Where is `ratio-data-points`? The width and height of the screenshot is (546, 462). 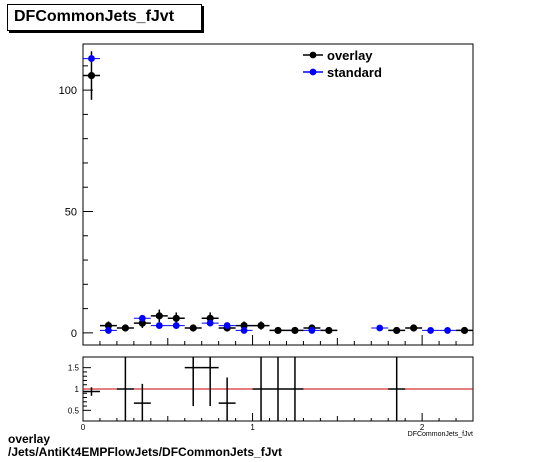
ratio-data-points is located at coordinates (278, 389).